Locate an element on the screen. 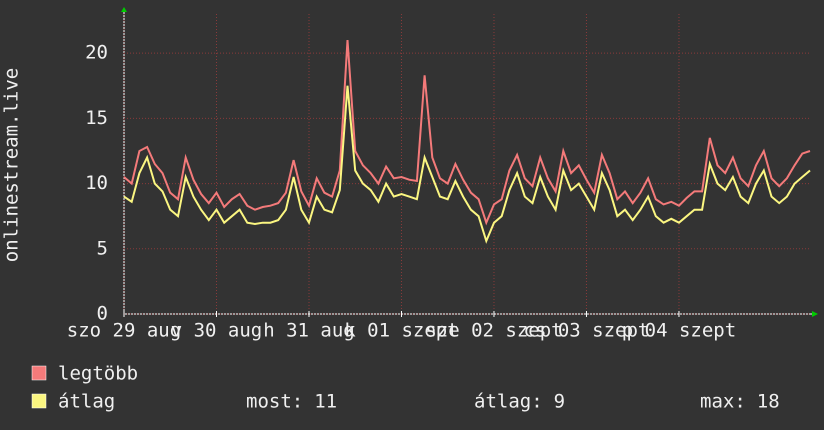  x-tick-label: sze 02 szept is located at coordinates (493, 331).